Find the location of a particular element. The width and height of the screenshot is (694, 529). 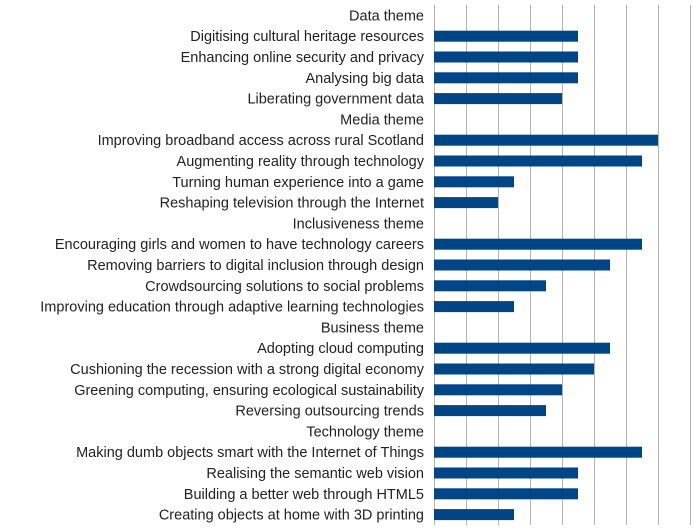

category-label: Media theme is located at coordinates (382, 120).